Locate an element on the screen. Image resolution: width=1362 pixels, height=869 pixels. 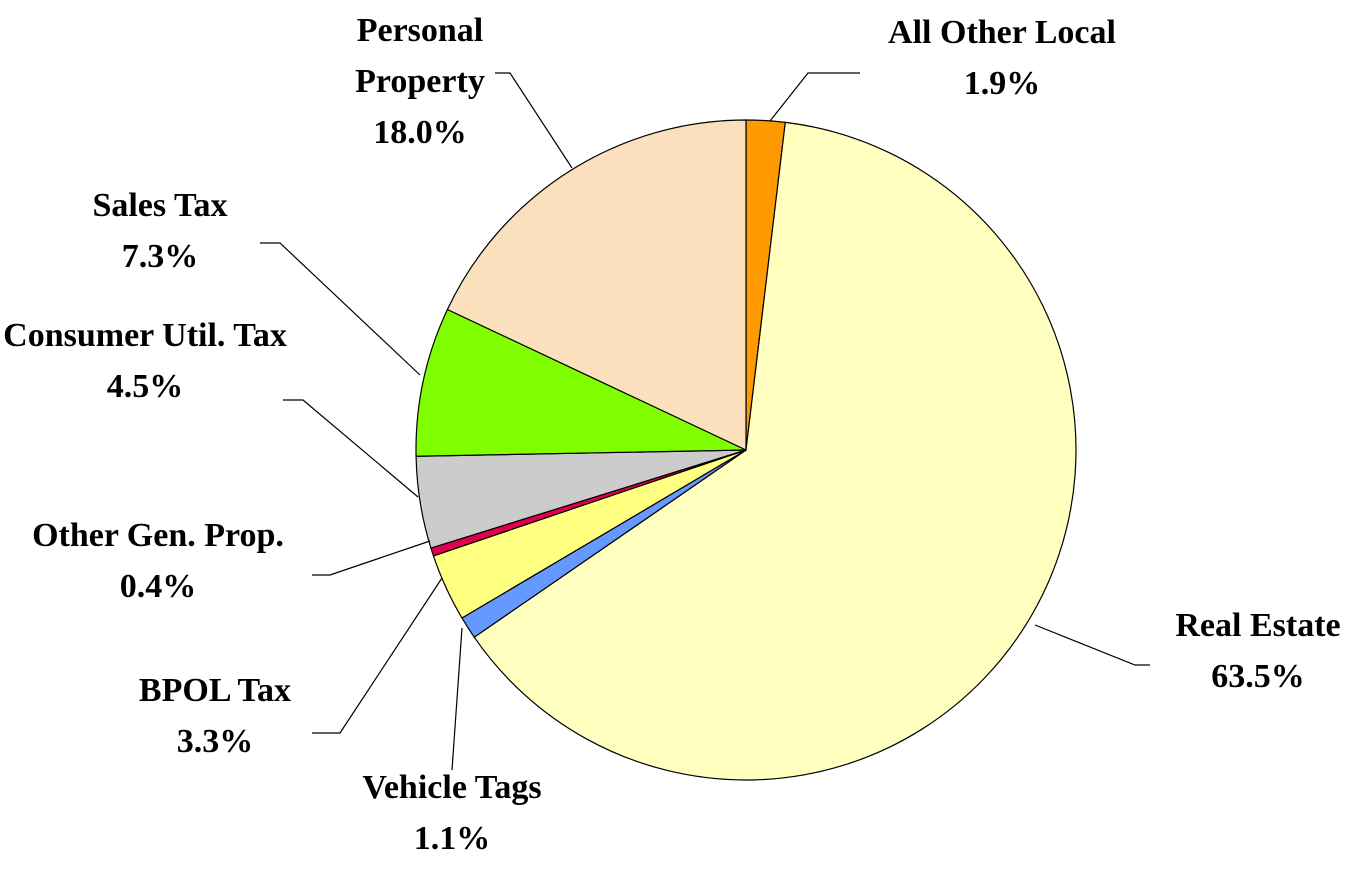
label-name: Real Estate is located at coordinates (1258, 625).